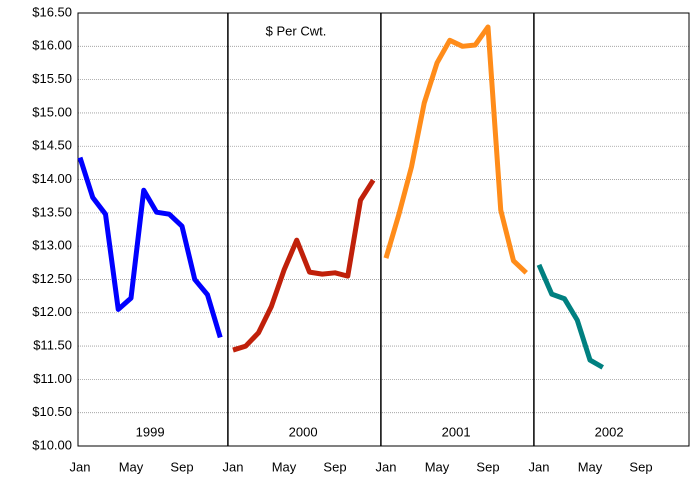  What do you see at coordinates (52, 78) in the screenshot?
I see `y-tick-label: $15.50` at bounding box center [52, 78].